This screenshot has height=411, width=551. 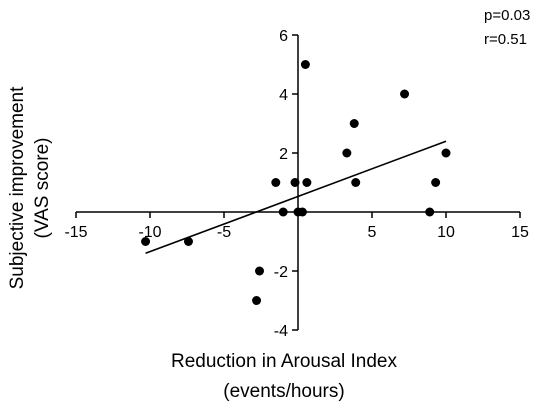 What do you see at coordinates (505, 39) in the screenshot?
I see `r-value-annotation: r=0.51` at bounding box center [505, 39].